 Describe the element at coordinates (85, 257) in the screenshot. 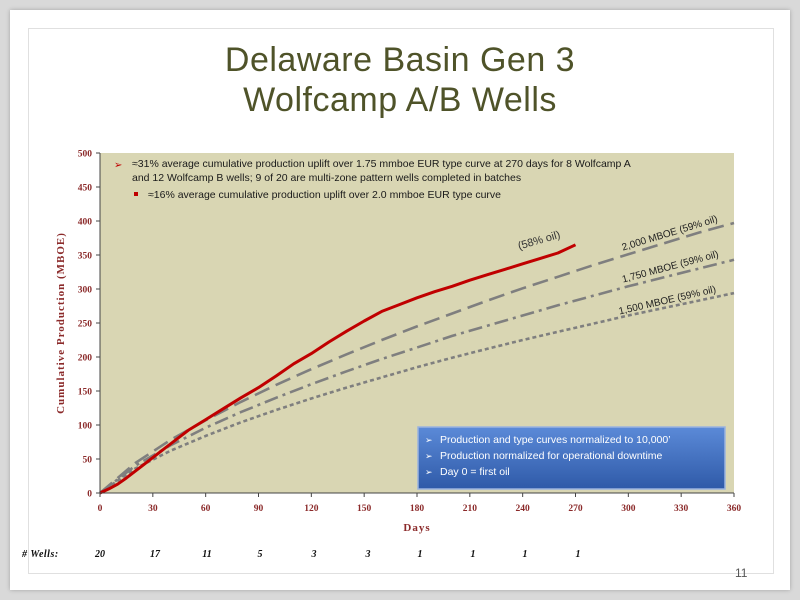

I see `y-tick-label: 350` at that location.